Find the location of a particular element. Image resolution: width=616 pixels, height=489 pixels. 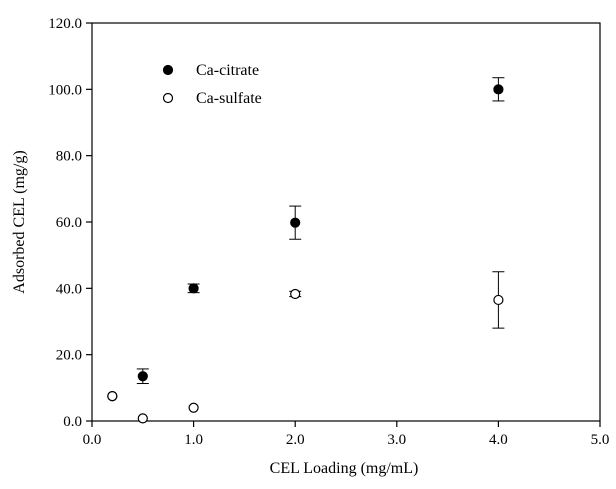

x-tick-label: 3.0 is located at coordinates (396, 440).